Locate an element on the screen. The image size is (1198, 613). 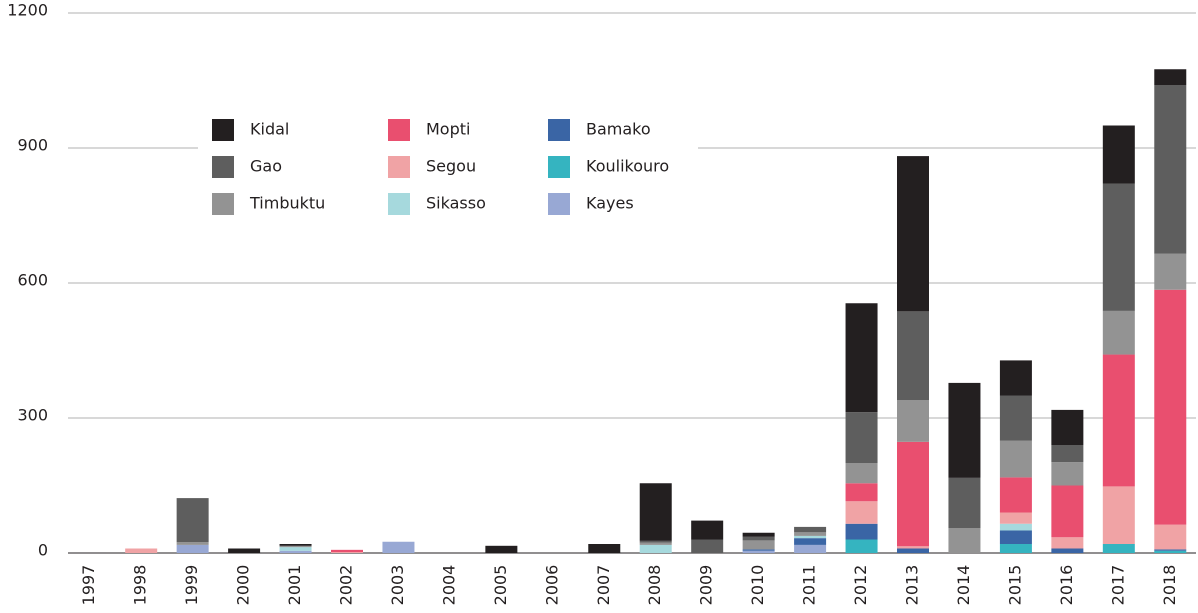
legend-background is located at coordinates (448, 169).